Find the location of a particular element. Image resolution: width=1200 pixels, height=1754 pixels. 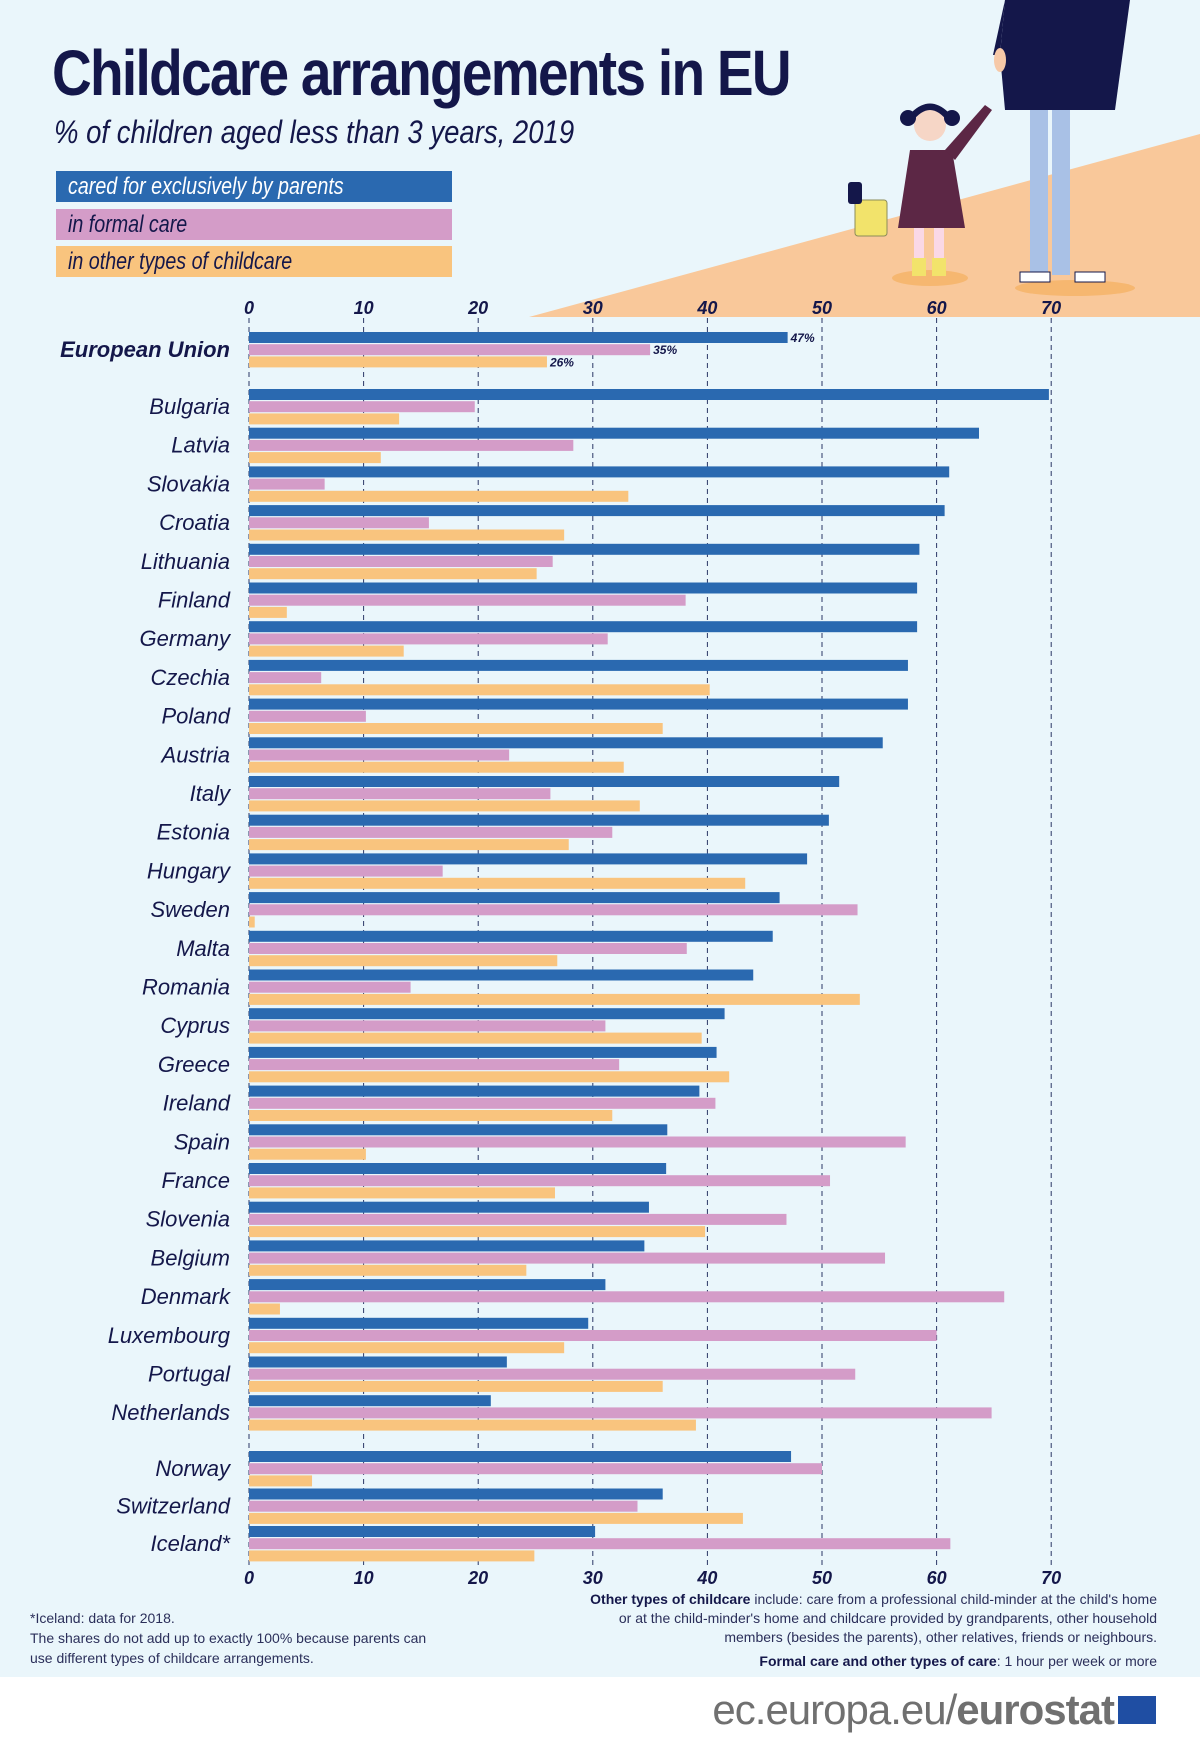

data-label: 47% is located at coordinates (802, 338).